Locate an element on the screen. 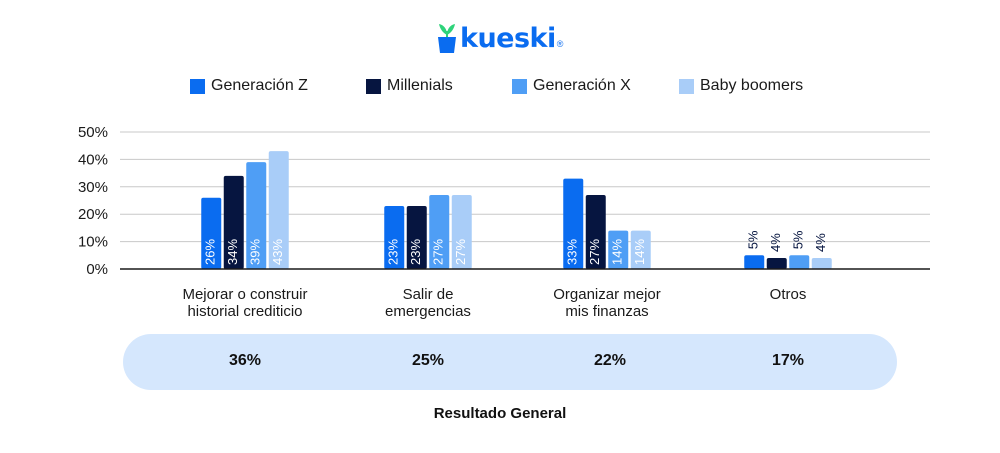 The image size is (1000, 453). summary-value: 25% is located at coordinates (428, 360).